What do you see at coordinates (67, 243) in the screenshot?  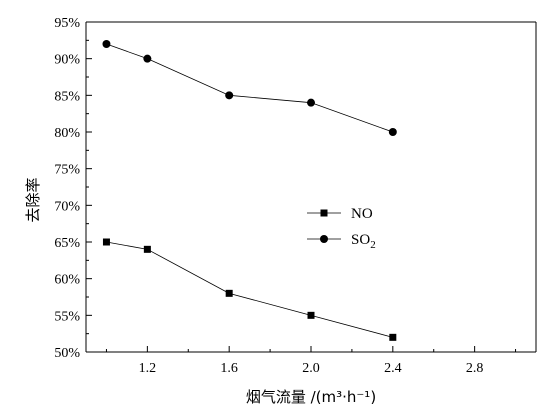 I see `y-tick-label: 65%` at bounding box center [67, 243].